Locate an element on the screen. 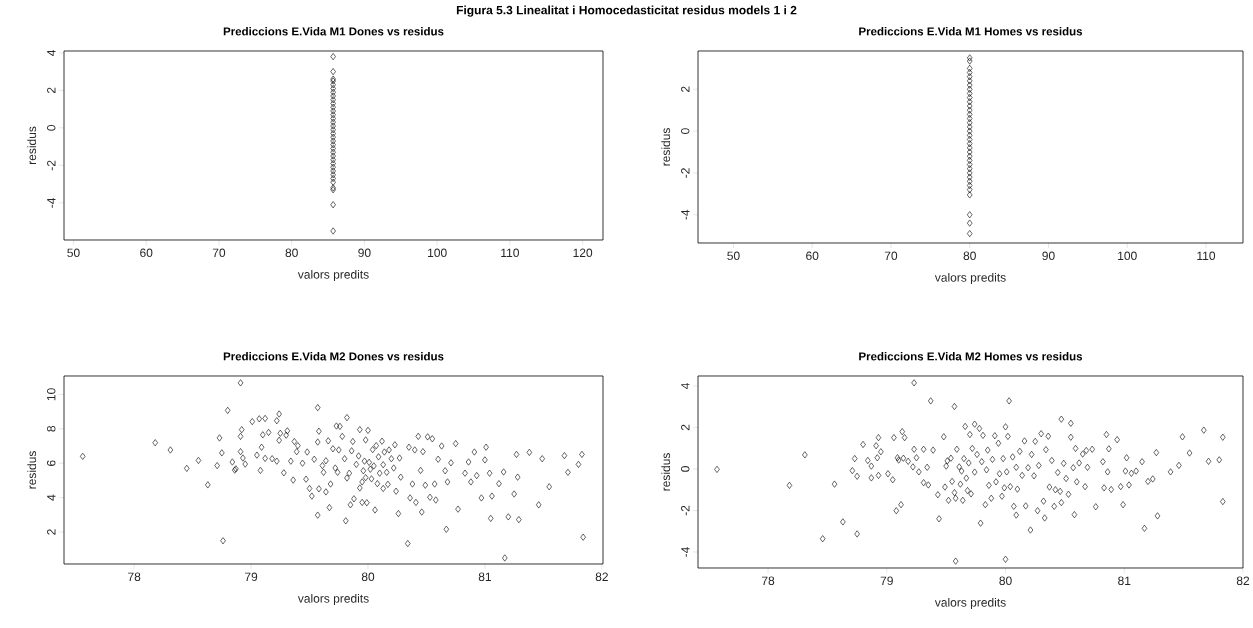 Image resolution: width=1253 pixels, height=628 pixels. chart-title: Prediccions E.Vida M1 Dones vs residus is located at coordinates (333, 31).